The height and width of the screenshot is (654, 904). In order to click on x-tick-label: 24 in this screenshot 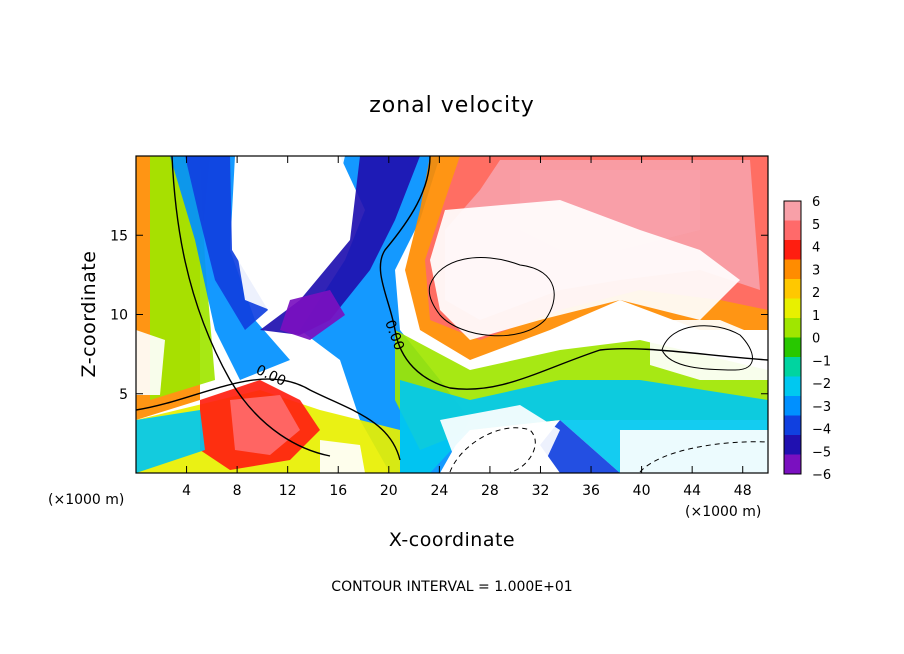, I will do `click(439, 491)`.